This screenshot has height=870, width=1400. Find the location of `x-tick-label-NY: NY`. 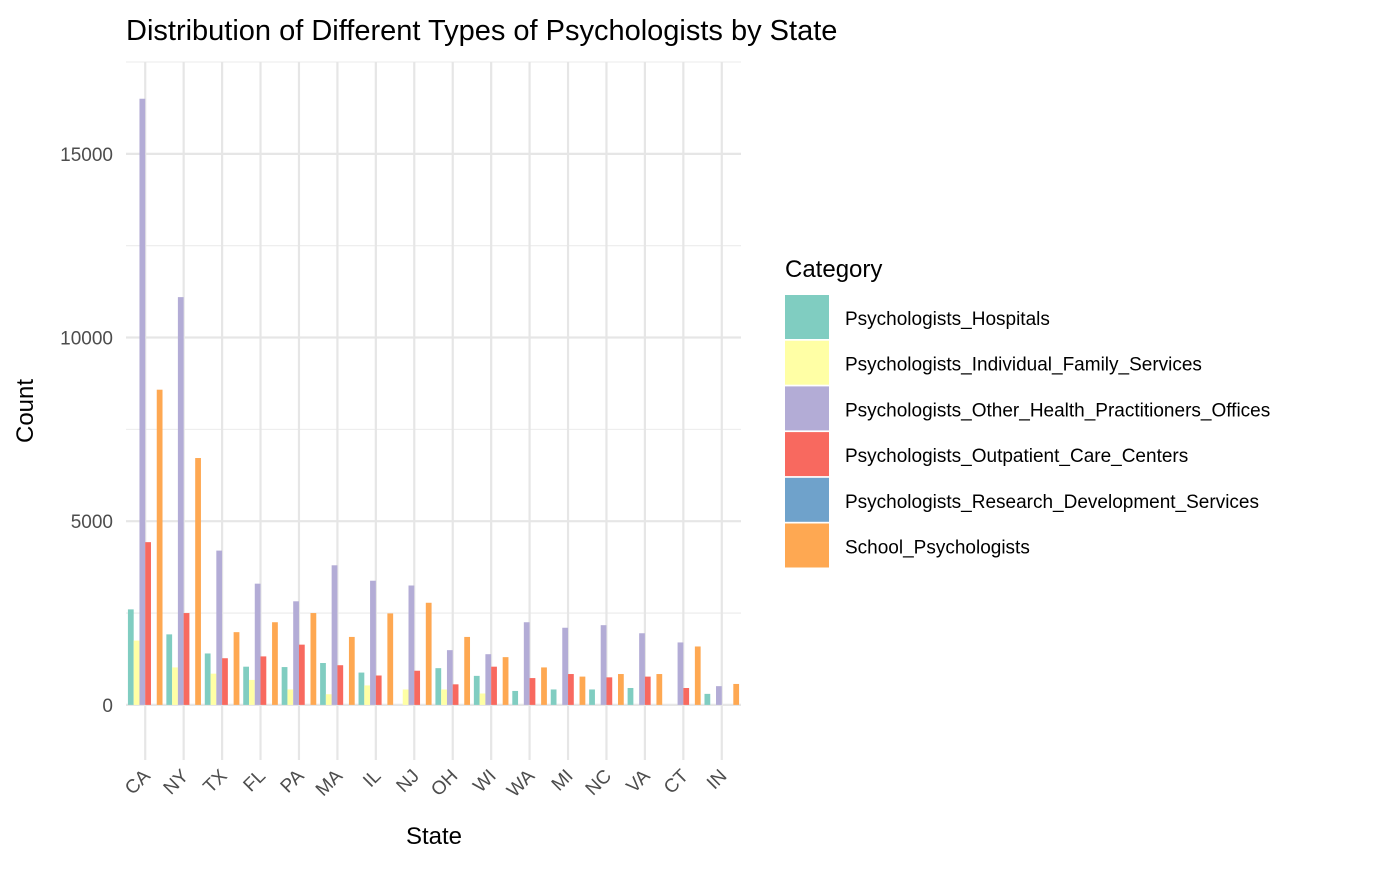

x-tick-label-NY: NY is located at coordinates (177, 782).